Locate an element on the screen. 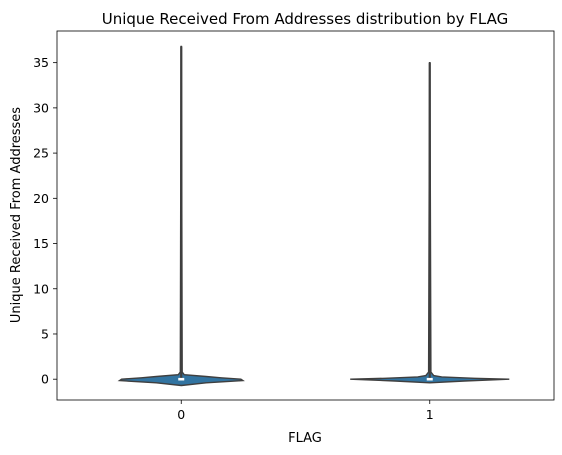 This screenshot has width=562, height=455. y-tick-label: 20 is located at coordinates (41, 198).